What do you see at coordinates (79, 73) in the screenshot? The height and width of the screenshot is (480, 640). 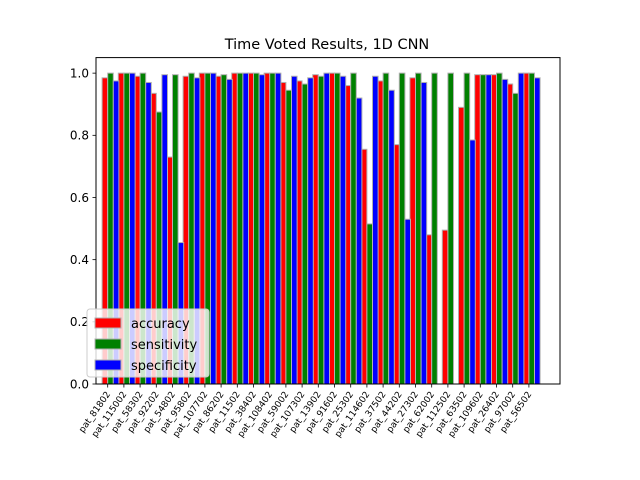 I see `ytick-label: 1.0` at bounding box center [79, 73].